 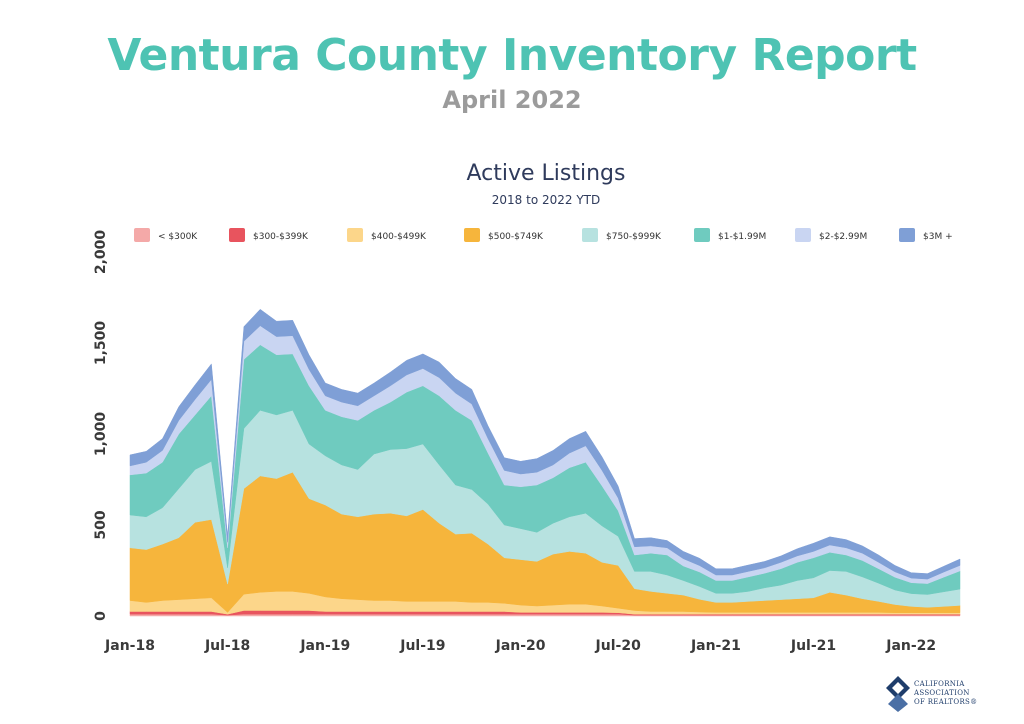 What do you see at coordinates (178, 237) in the screenshot?
I see `legend-label: < $300K` at bounding box center [178, 237].